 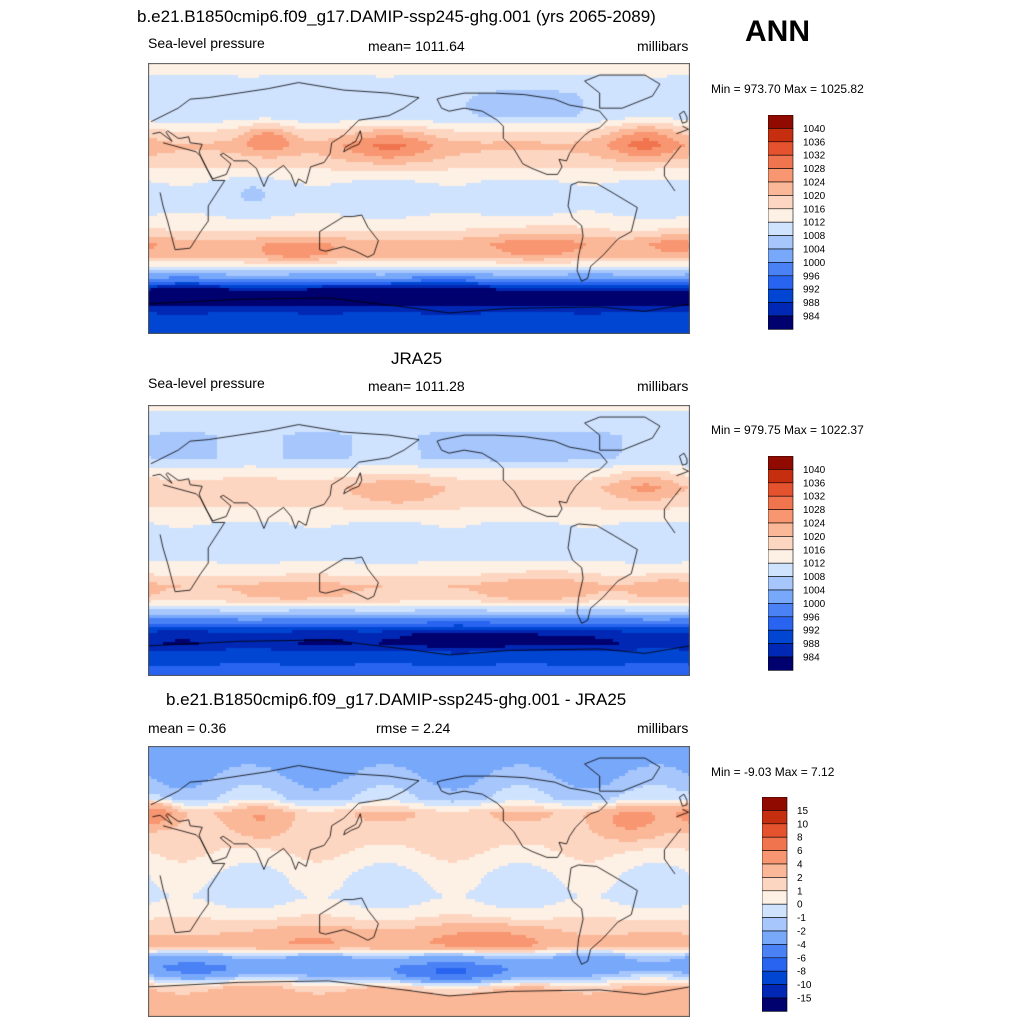 I want to click on panel2-colorbar-tick-label: 1008, so click(x=814, y=577).